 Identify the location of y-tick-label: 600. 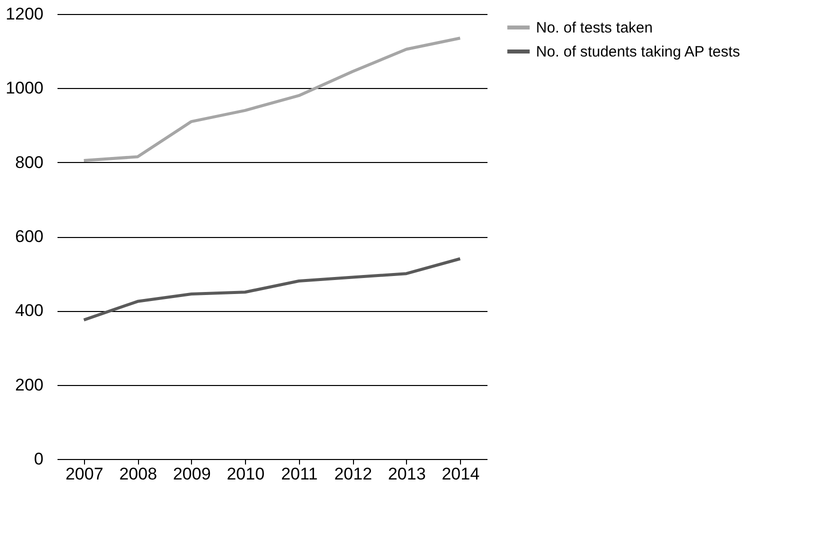
(29, 236).